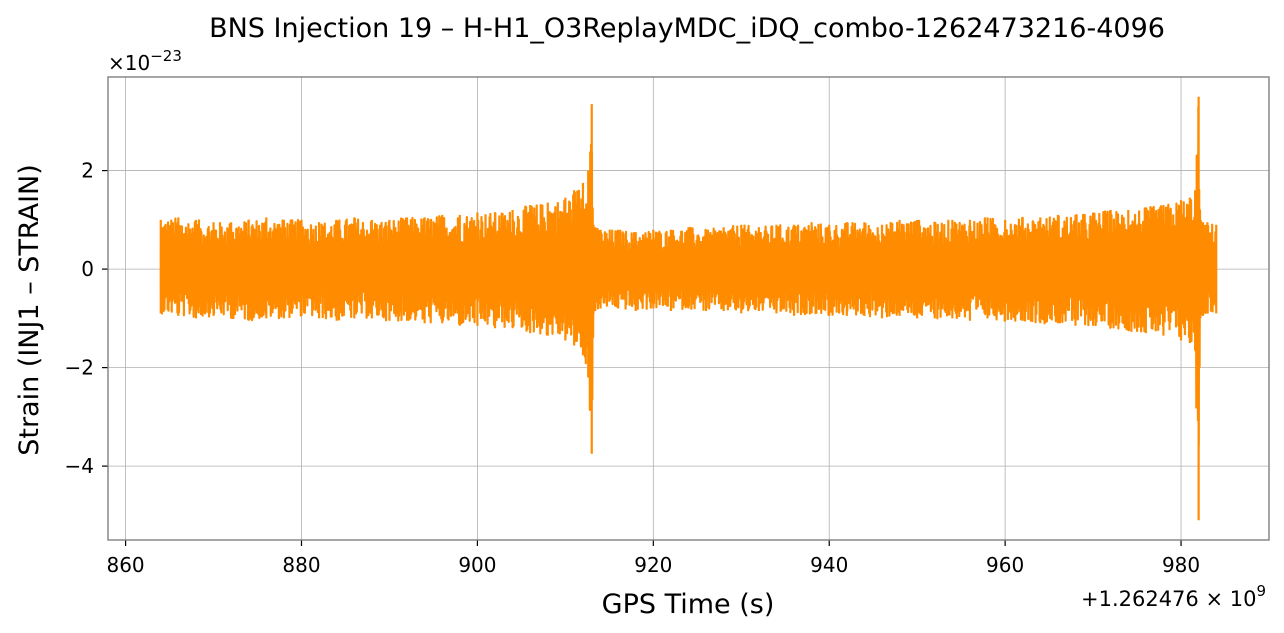  Describe the element at coordinates (29, 310) in the screenshot. I see `y-axis-label: Strain (INJ1 – STRAIN)` at that location.